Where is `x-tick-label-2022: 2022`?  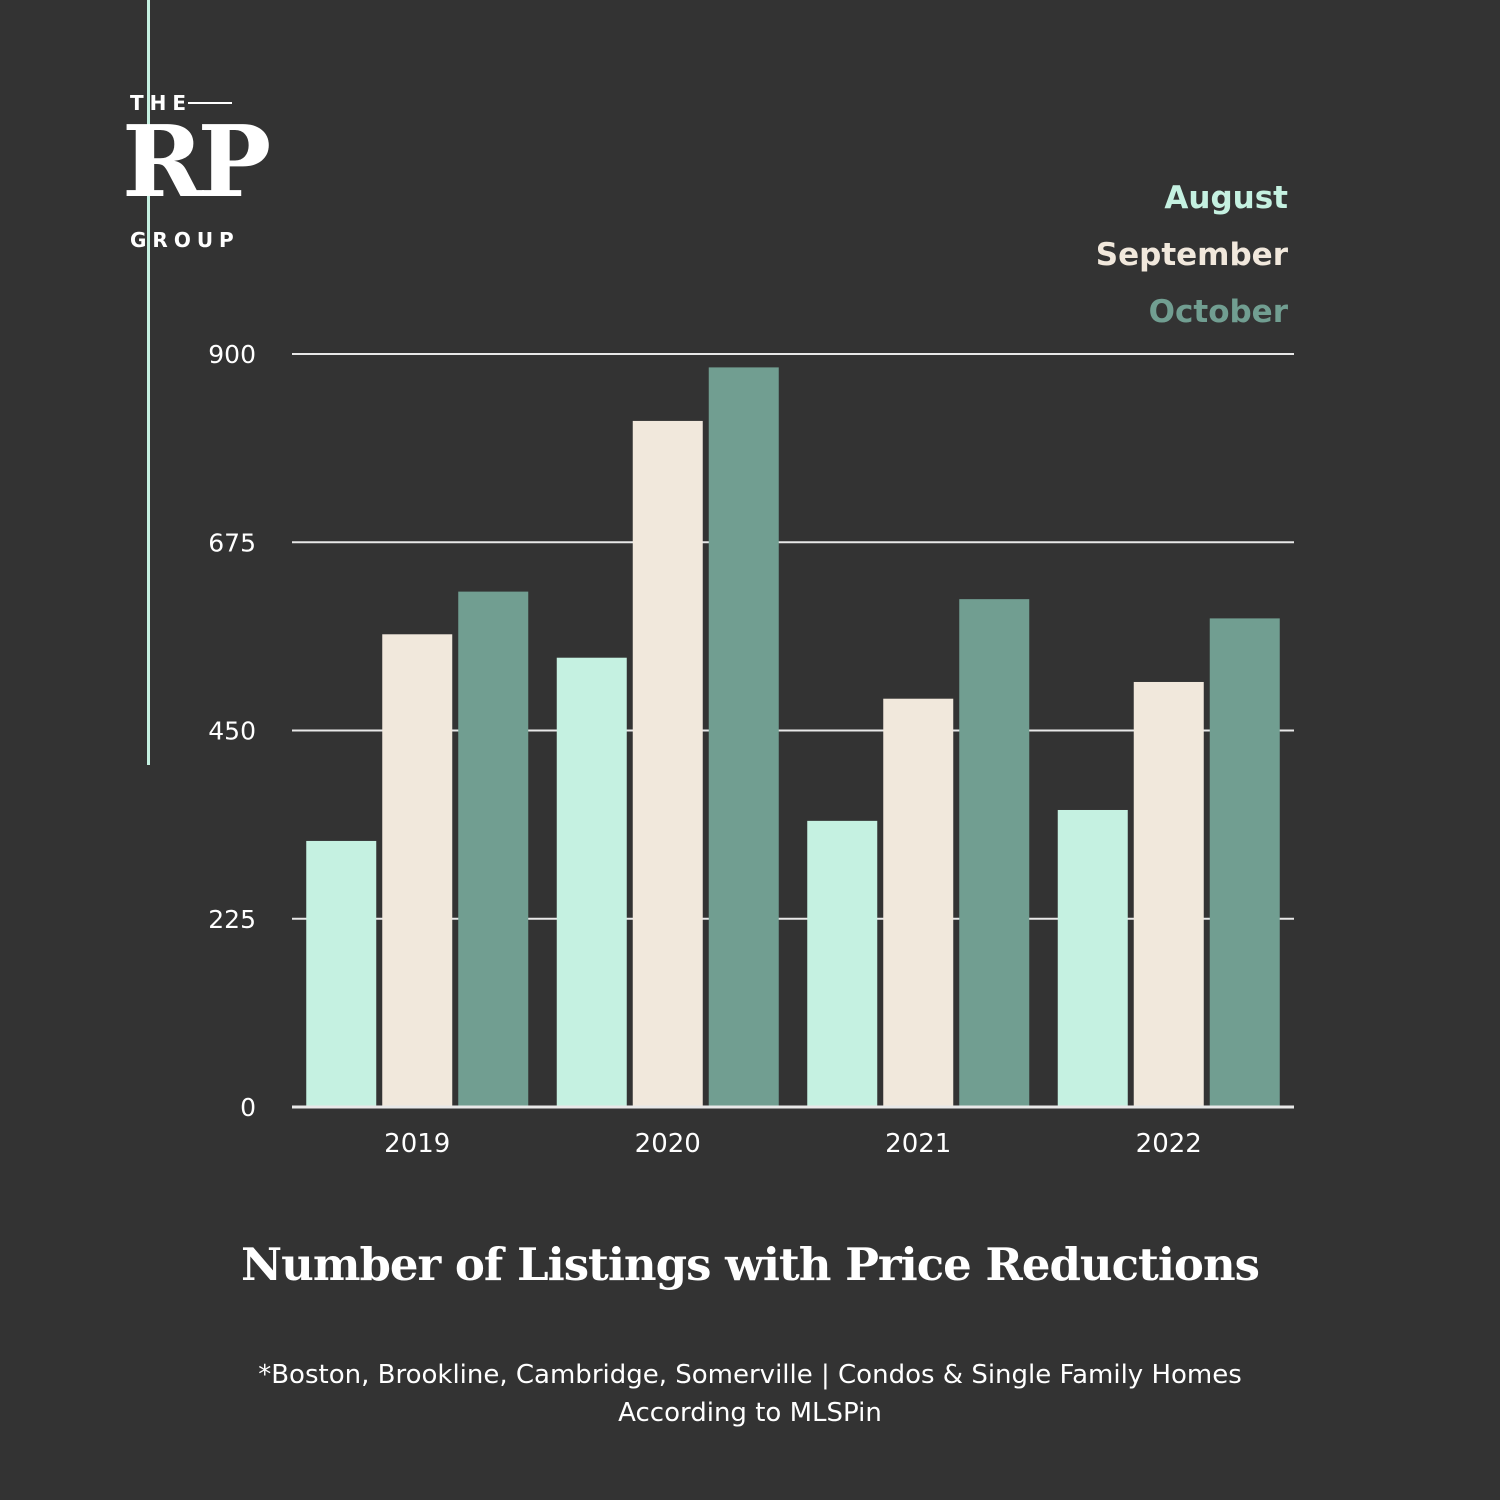
x-tick-label-2022: 2022 is located at coordinates (1169, 1144).